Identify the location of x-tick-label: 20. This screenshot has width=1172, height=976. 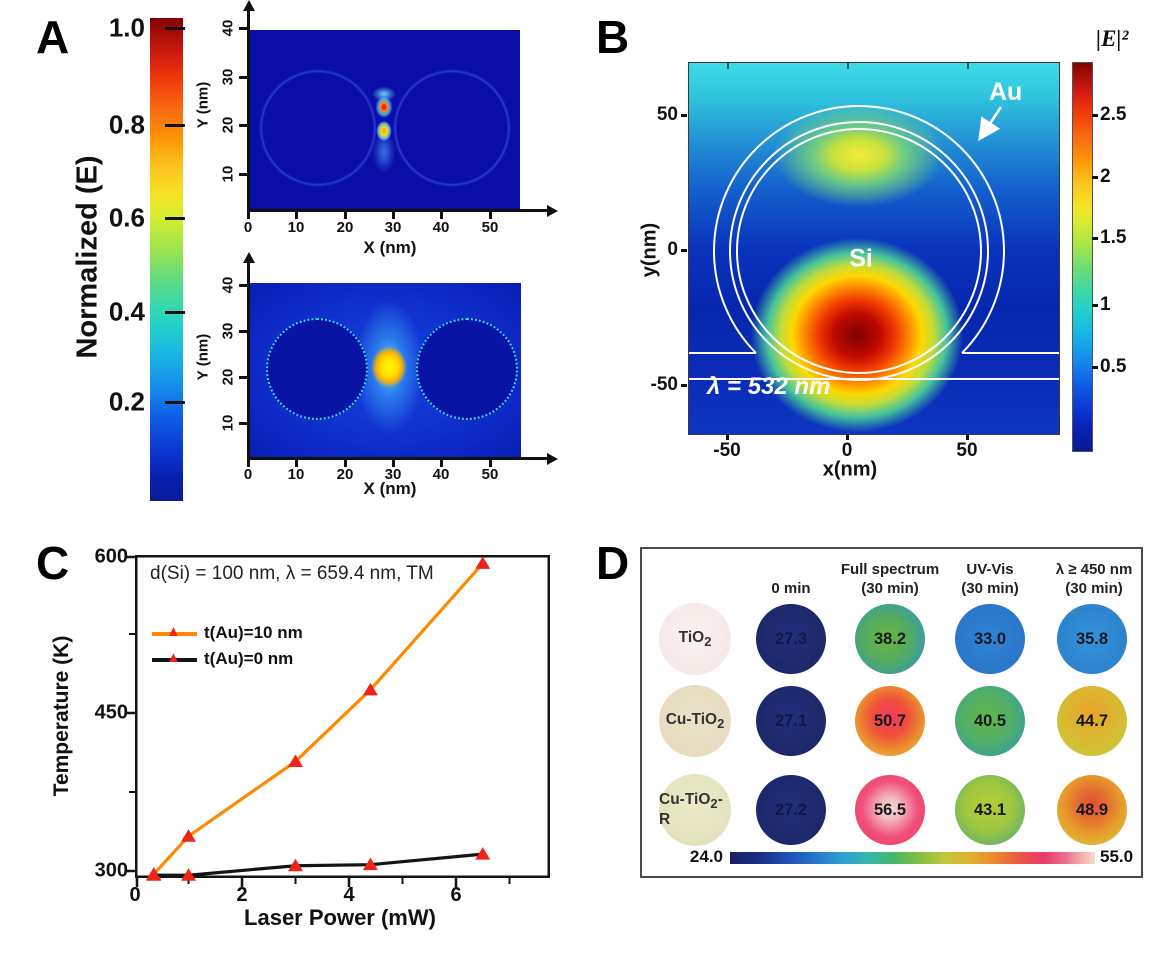
(345, 474).